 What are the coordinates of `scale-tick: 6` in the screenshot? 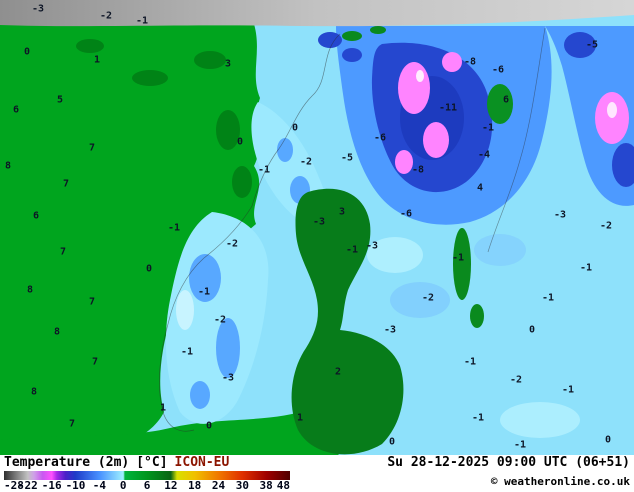 It's located at (147, 485).